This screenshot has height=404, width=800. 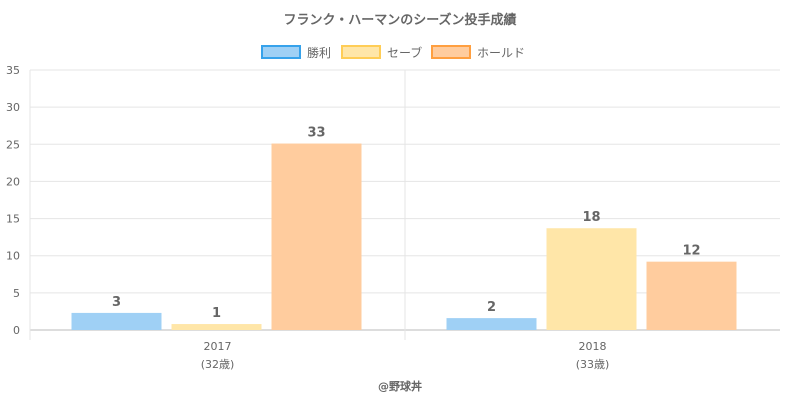 I want to click on x-tick-label: 2018, so click(x=593, y=346).